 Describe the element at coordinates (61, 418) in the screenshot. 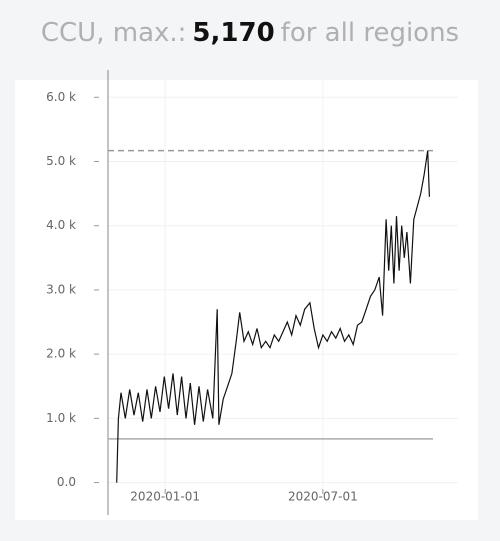

I see `y-tick-label: 1.0 k` at that location.